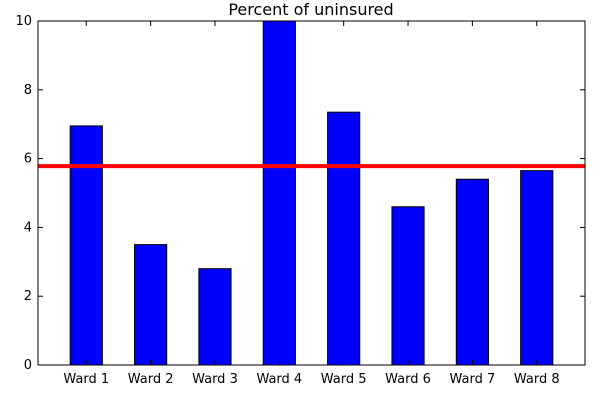  What do you see at coordinates (279, 379) in the screenshot?
I see `x-tick-label: Ward 4` at bounding box center [279, 379].